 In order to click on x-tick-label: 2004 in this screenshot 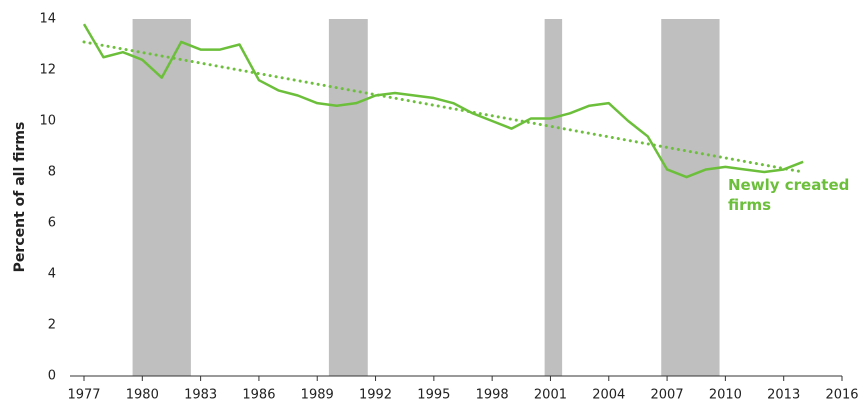, I will do `click(608, 395)`.